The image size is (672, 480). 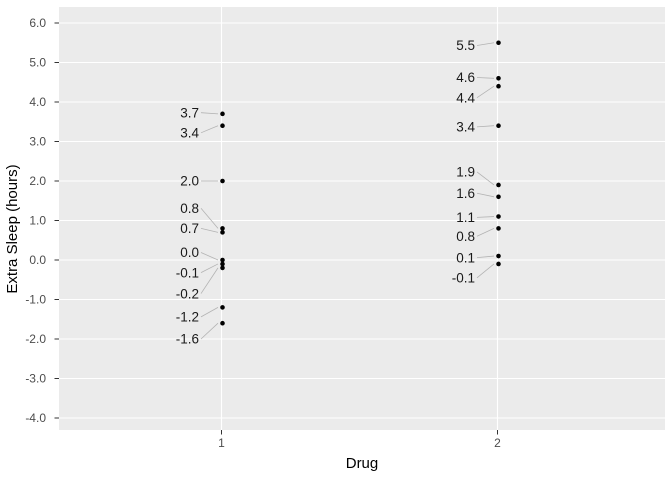 I want to click on y-tick-label: 5.0, so click(x=37, y=63).